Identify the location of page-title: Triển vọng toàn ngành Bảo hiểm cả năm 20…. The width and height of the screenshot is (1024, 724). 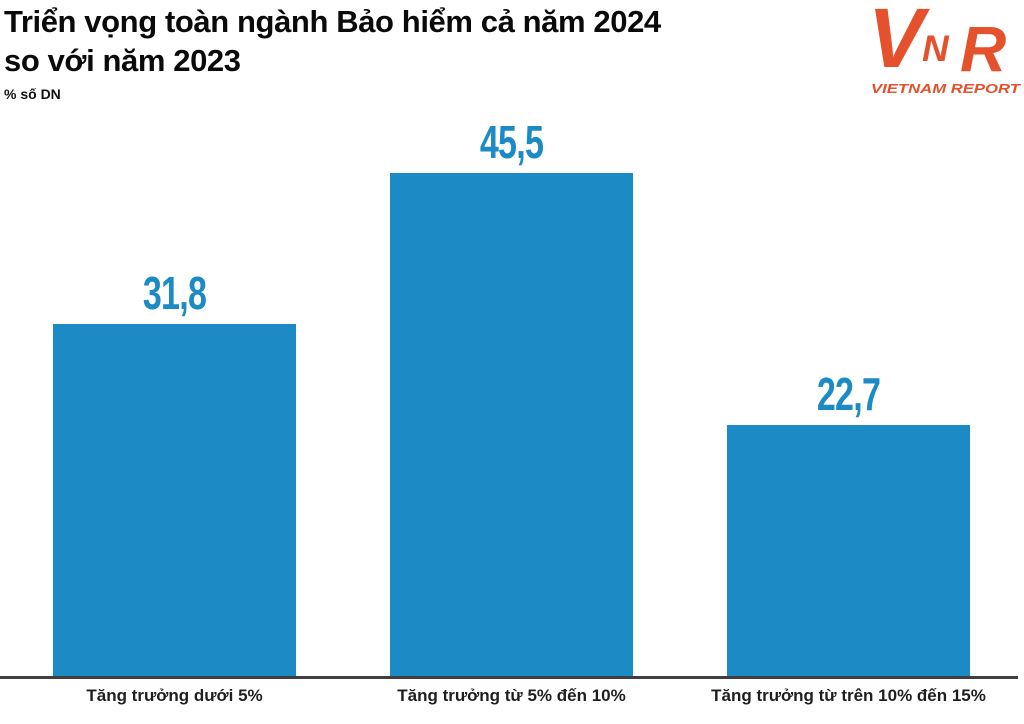
(404, 41).